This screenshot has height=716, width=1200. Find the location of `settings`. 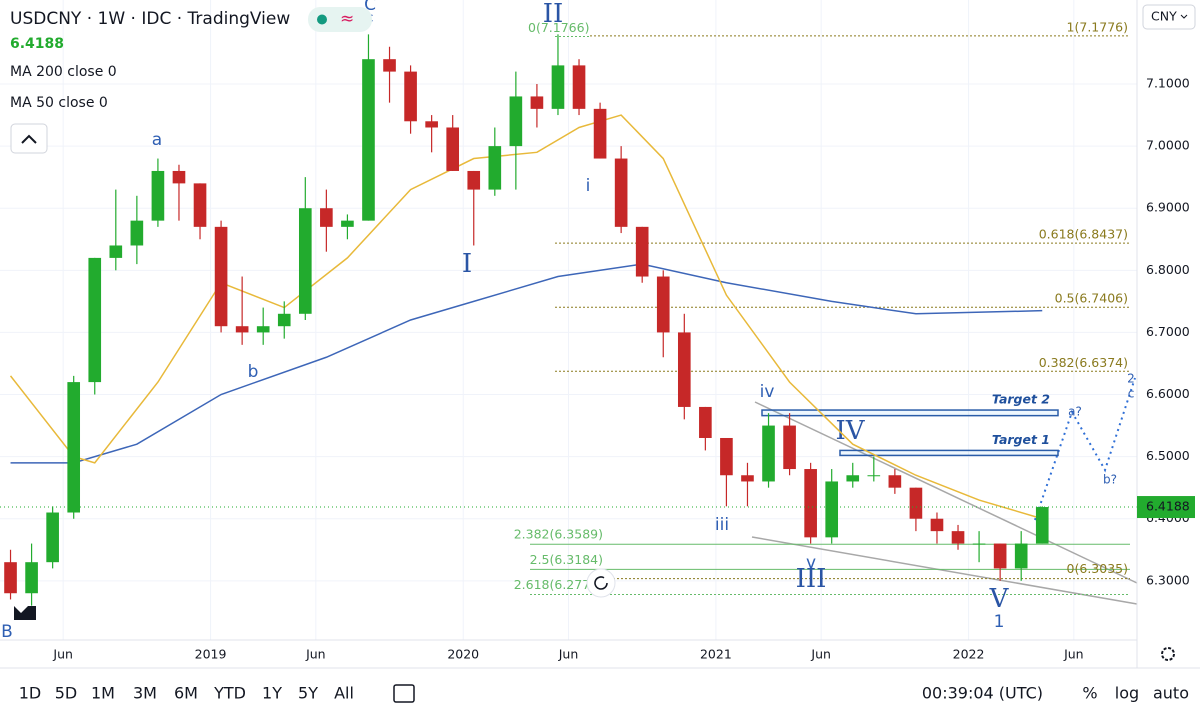

settings is located at coordinates (1168, 654).